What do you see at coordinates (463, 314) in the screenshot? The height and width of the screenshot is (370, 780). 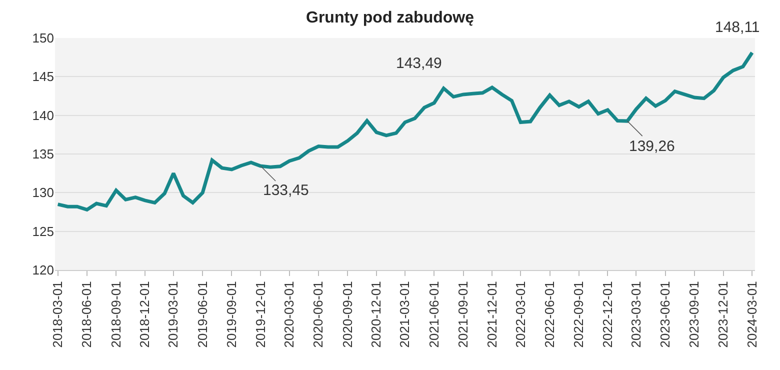 I see `x-tick-label: 2021-09-01` at bounding box center [463, 314].